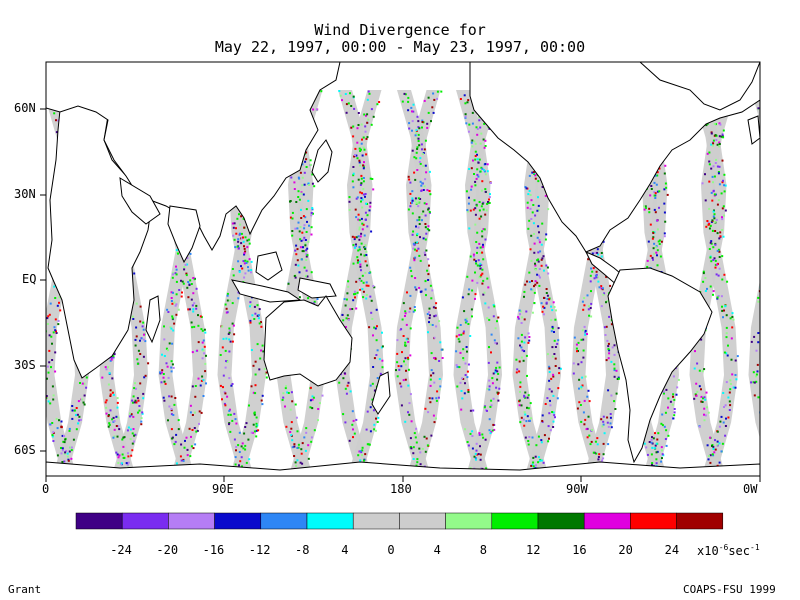 Image resolution: width=800 pixels, height=600 pixels. I want to click on colorbar-tick-label: 20, so click(625, 550).